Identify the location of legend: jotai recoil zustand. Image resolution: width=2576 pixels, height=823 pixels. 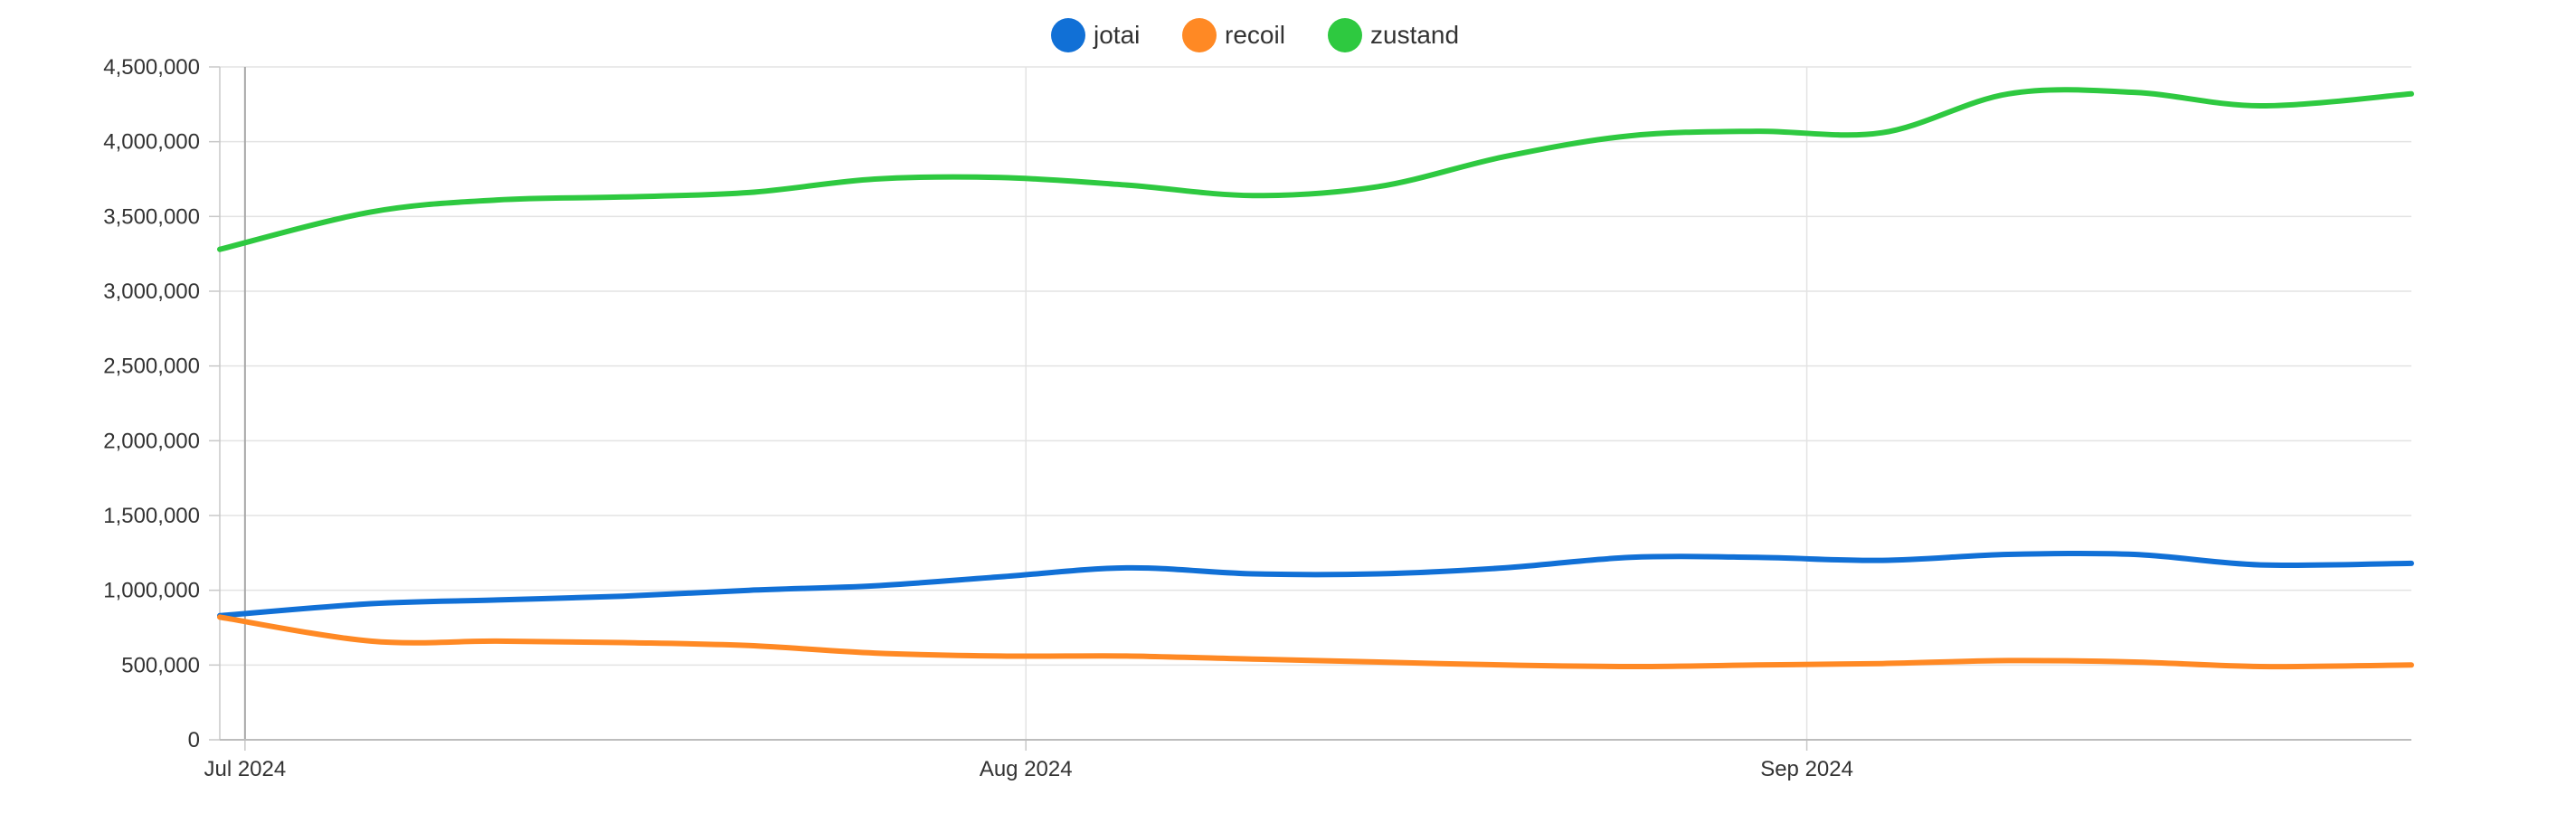
(1255, 35).